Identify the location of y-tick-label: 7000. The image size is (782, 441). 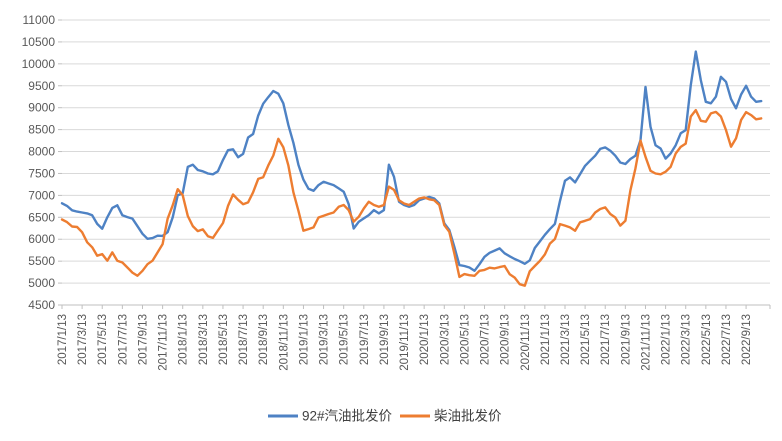
(41, 195).